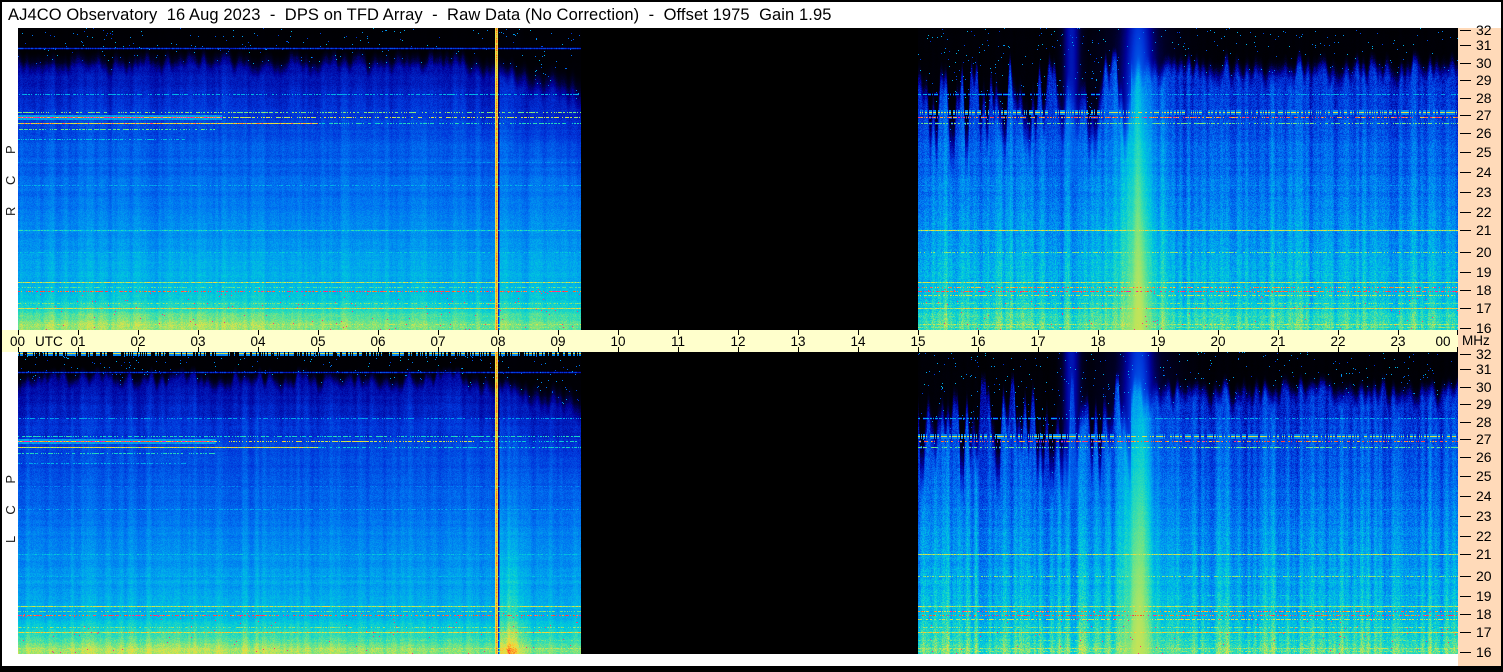 Image resolution: width=1503 pixels, height=672 pixels. What do you see at coordinates (1158, 341) in the screenshot?
I see `time-hour-label: 19` at bounding box center [1158, 341].